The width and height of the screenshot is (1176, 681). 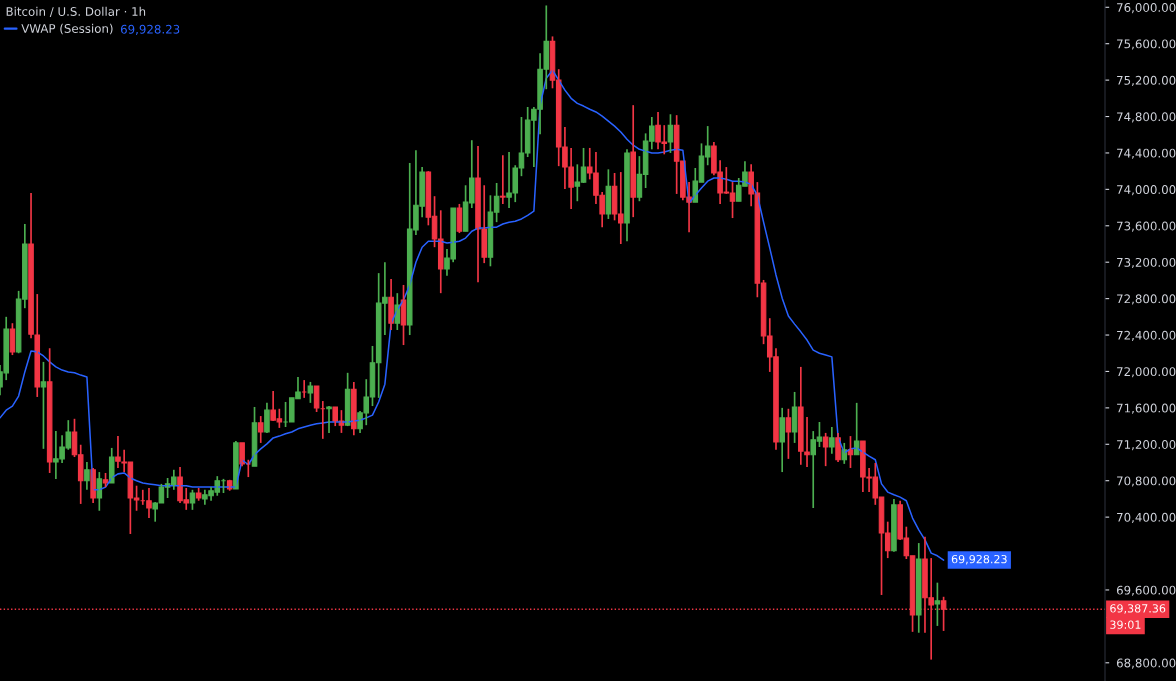 What do you see at coordinates (150, 29) in the screenshot?
I see `annotation: 69,928.23` at bounding box center [150, 29].